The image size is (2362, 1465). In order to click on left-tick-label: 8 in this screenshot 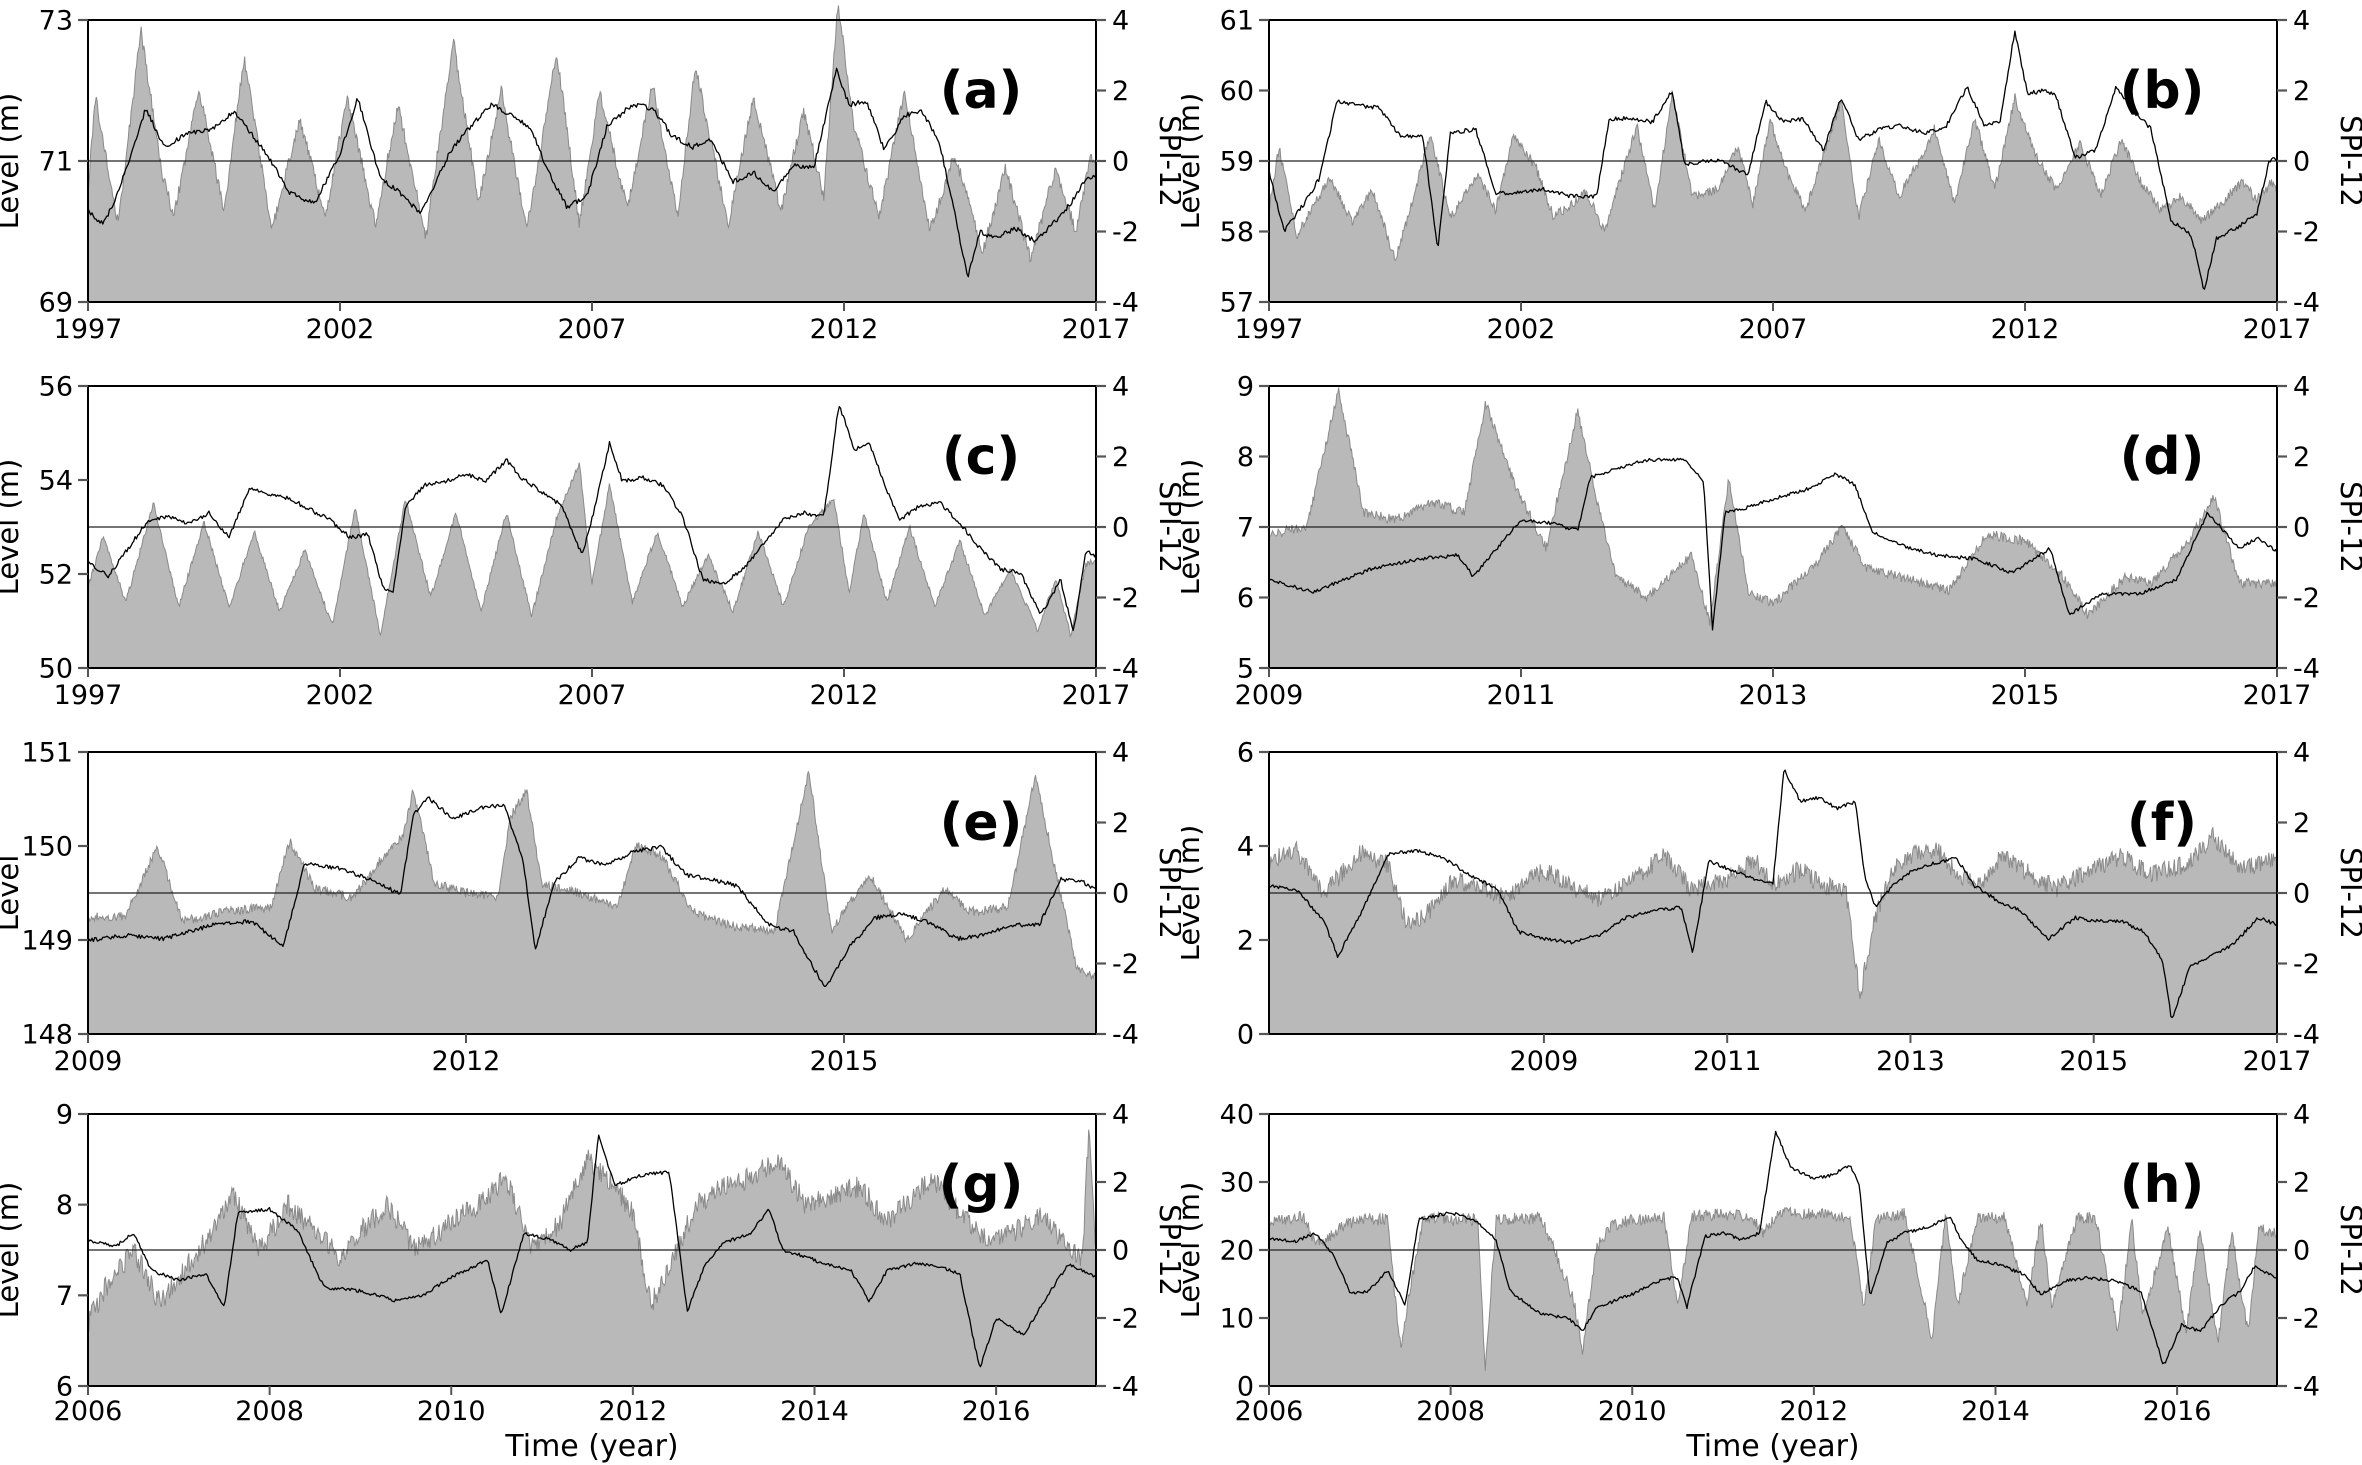, I will do `click(64, 1205)`.